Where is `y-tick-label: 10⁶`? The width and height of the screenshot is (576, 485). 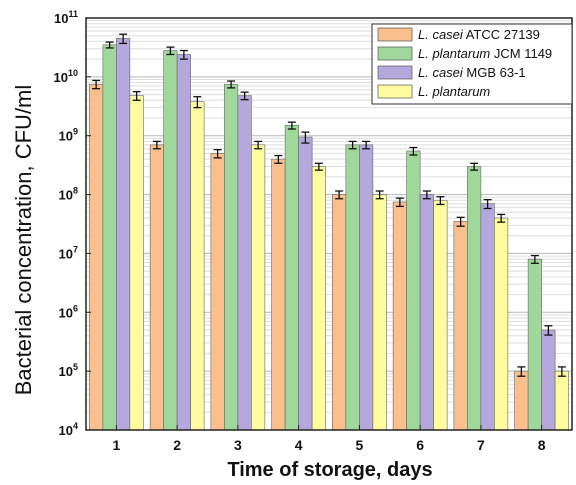 y-tick-label: 10⁶ is located at coordinates (68, 311).